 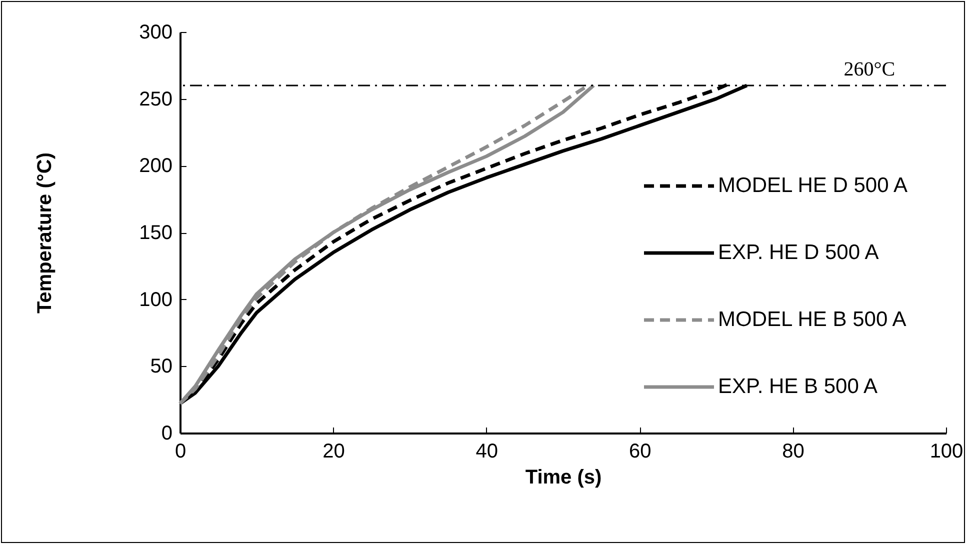 What do you see at coordinates (155, 299) in the screenshot?
I see `y-tick-label: 100` at bounding box center [155, 299].